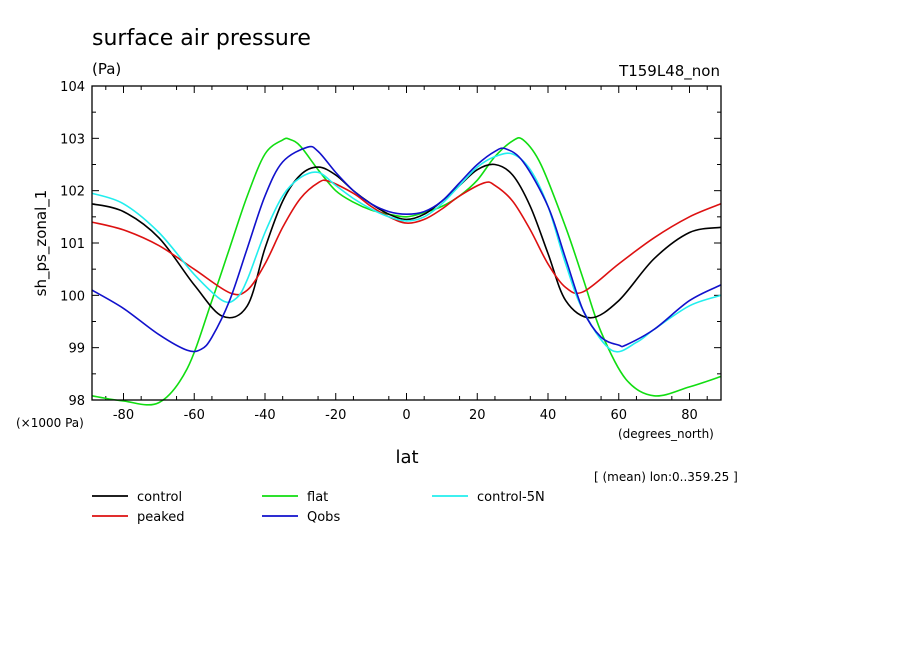  I want to click on x-tick-label: -80, so click(123, 415).